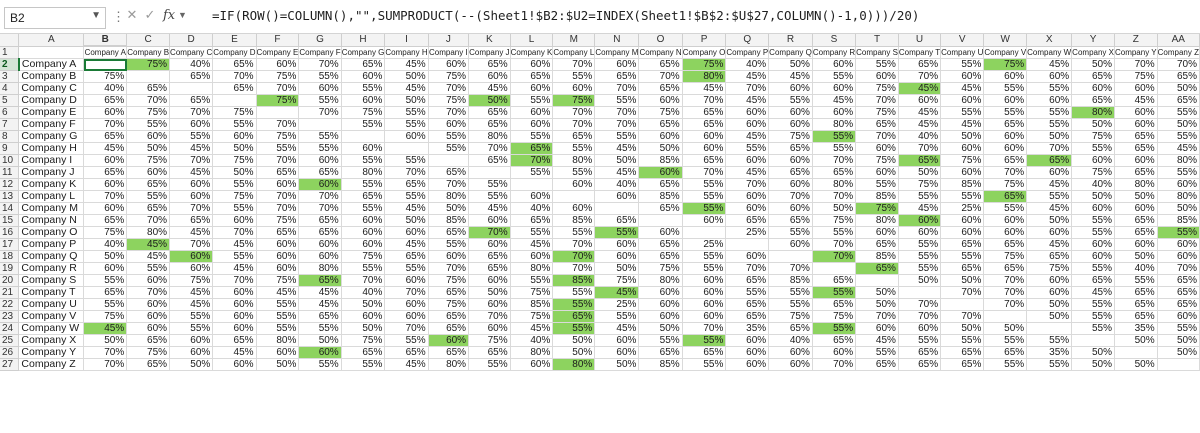 This screenshot has width=1200, height=433. What do you see at coordinates (51, 196) in the screenshot?
I see `row-label-cell: Company L` at bounding box center [51, 196].